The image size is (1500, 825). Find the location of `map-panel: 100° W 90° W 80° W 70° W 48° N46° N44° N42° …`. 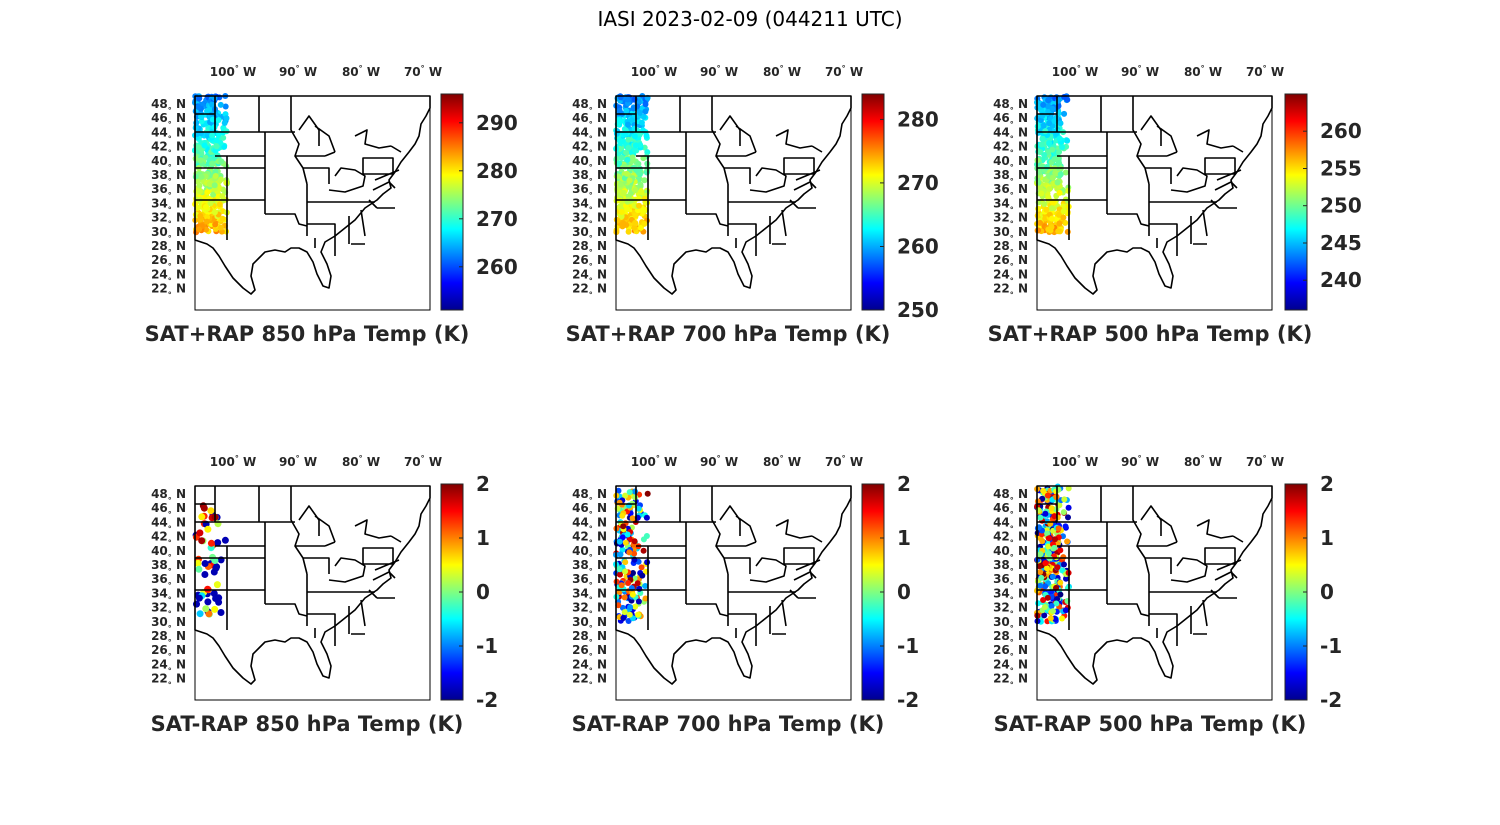

map-panel: 100° W 90° W 80° W 70° W 48° N46° N44° N42° … is located at coordinates (1175, 205).